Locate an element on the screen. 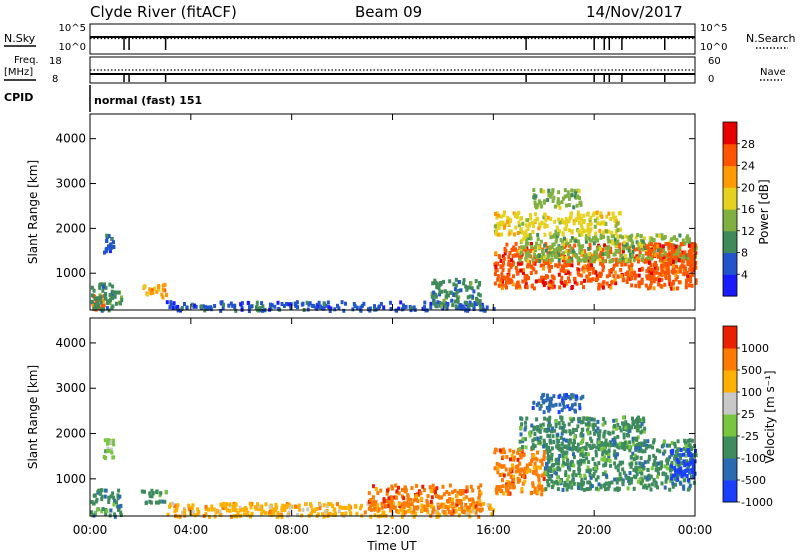 The height and width of the screenshot is (554, 800). freq-tick-top: 18 is located at coordinates (55, 61).